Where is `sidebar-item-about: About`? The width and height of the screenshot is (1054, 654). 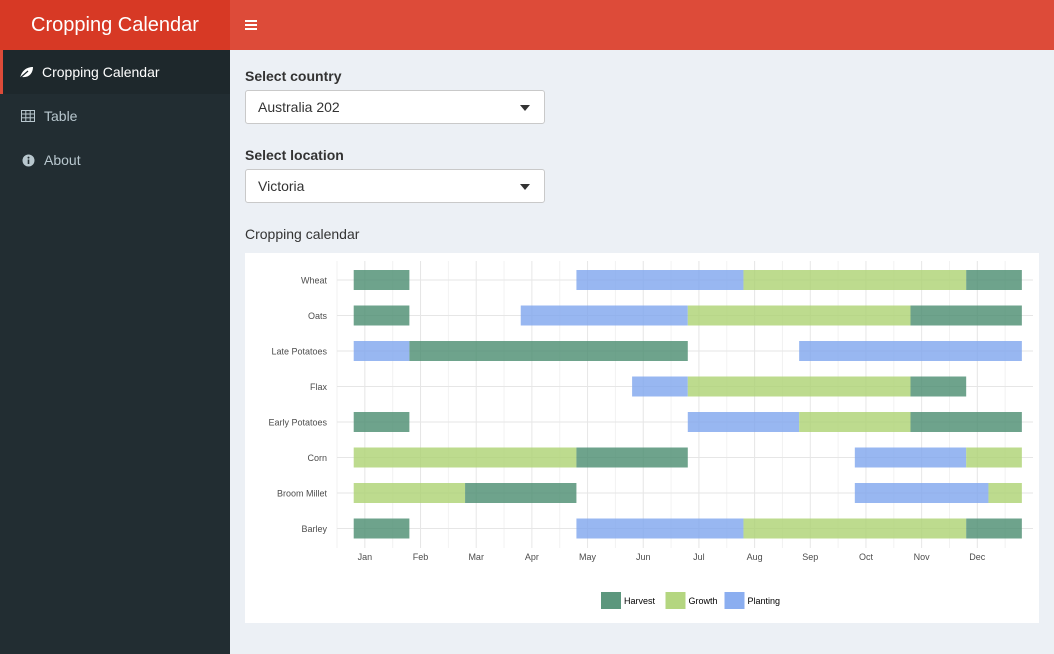 sidebar-item-about: About is located at coordinates (115, 160).